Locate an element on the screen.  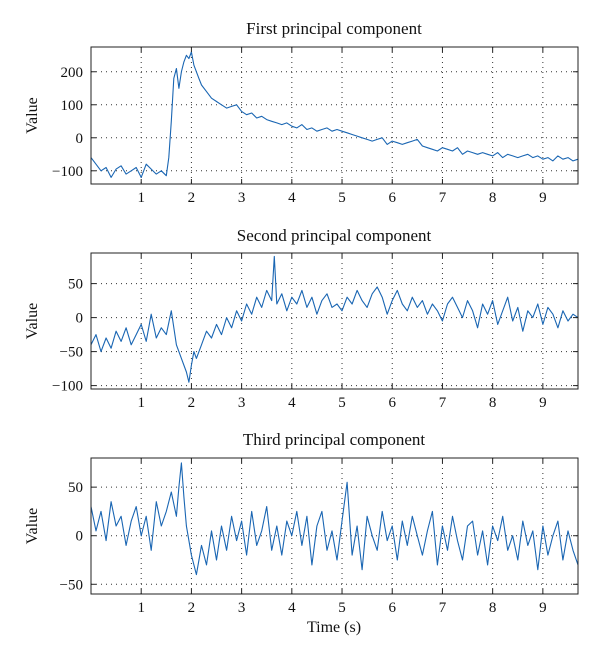
panel-title: Second principal component is located at coordinates (334, 235).